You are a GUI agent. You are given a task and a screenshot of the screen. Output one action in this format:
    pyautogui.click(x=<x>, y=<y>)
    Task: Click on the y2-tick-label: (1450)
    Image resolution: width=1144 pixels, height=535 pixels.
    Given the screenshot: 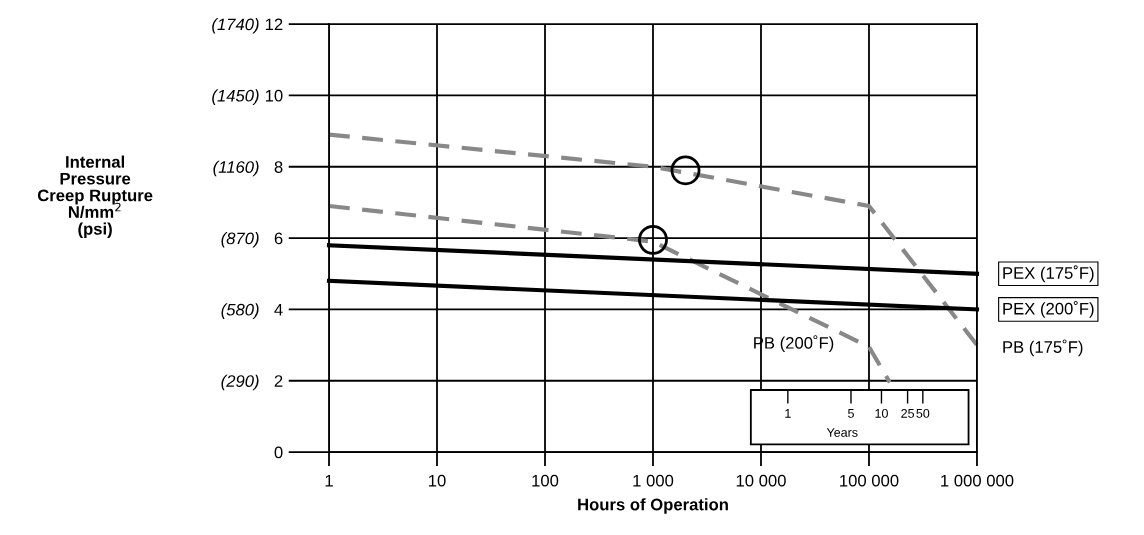 What is the action you would take?
    pyautogui.click(x=235, y=97)
    